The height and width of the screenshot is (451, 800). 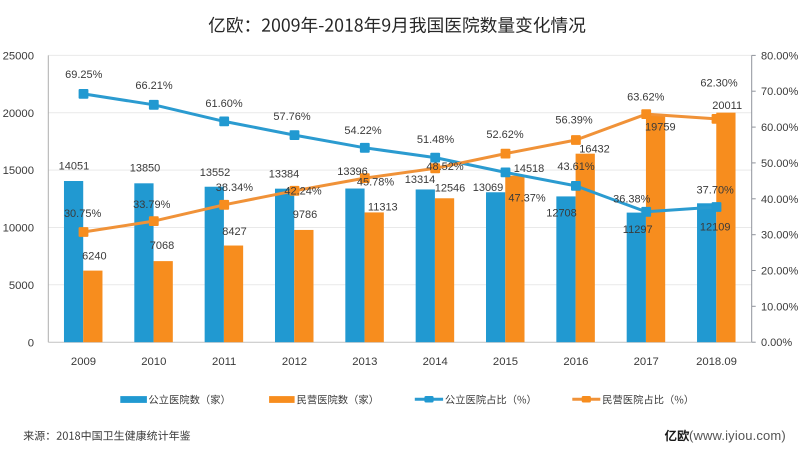 I want to click on svg-text: 12546, so click(x=450, y=189).